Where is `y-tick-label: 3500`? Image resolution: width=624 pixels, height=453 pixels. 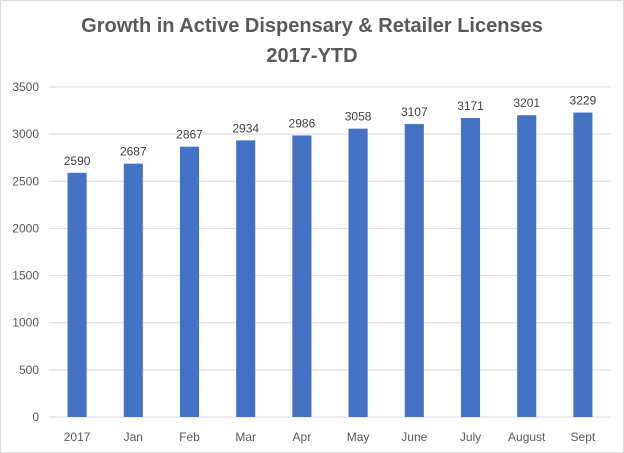
y-tick-label: 3500 is located at coordinates (25, 87).